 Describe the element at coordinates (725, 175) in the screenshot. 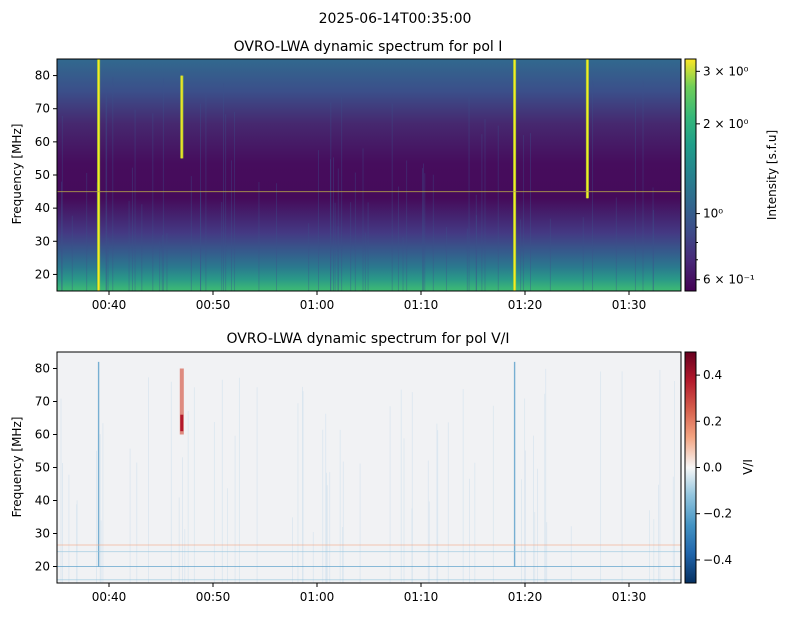

I see `colorbar-ticks: 6 × 10⁻¹ 10⁰ 2 × 10⁰ 3 × 10⁰` at that location.